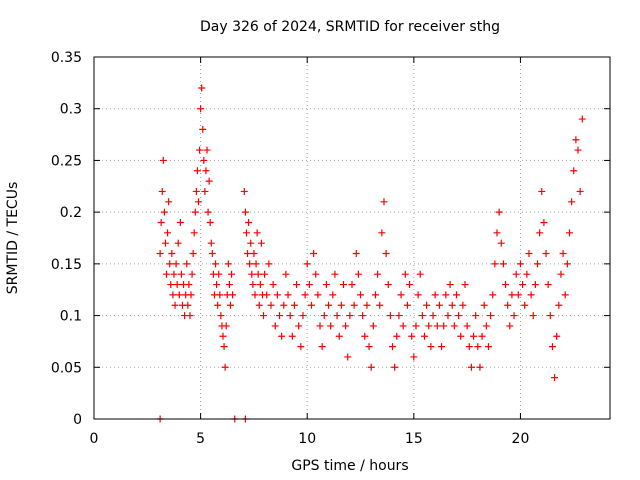  Describe the element at coordinates (13, 238) in the screenshot. I see `y-axis-label: SRMTID / TECUs` at that location.